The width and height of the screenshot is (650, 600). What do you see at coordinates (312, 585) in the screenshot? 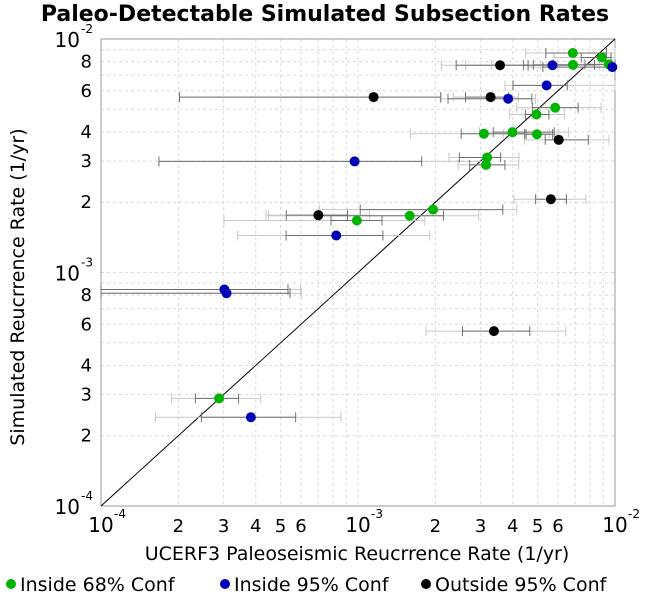
I see `legend-label-inside-95: Inside 95% Conf` at bounding box center [312, 585].